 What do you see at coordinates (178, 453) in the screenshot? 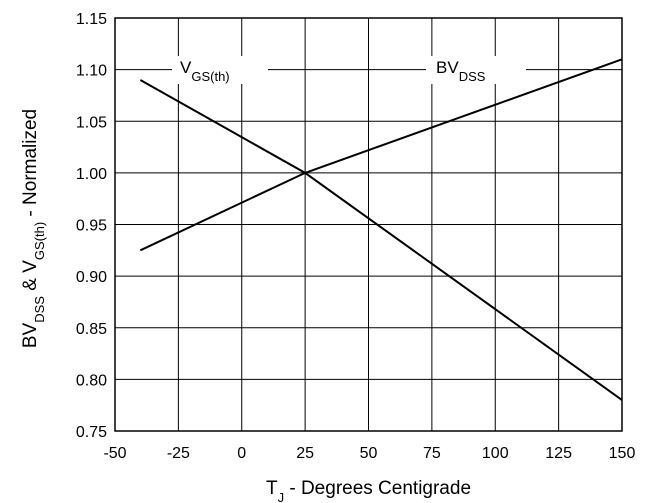
I see `x-tick-label: -25` at bounding box center [178, 453].